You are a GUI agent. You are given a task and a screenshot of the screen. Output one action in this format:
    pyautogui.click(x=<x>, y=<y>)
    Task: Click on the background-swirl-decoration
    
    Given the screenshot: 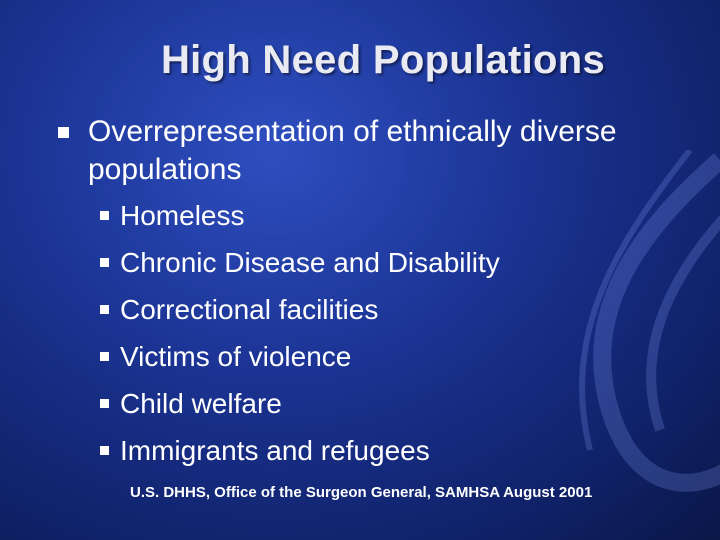 What is the action you would take?
    pyautogui.click(x=649, y=321)
    